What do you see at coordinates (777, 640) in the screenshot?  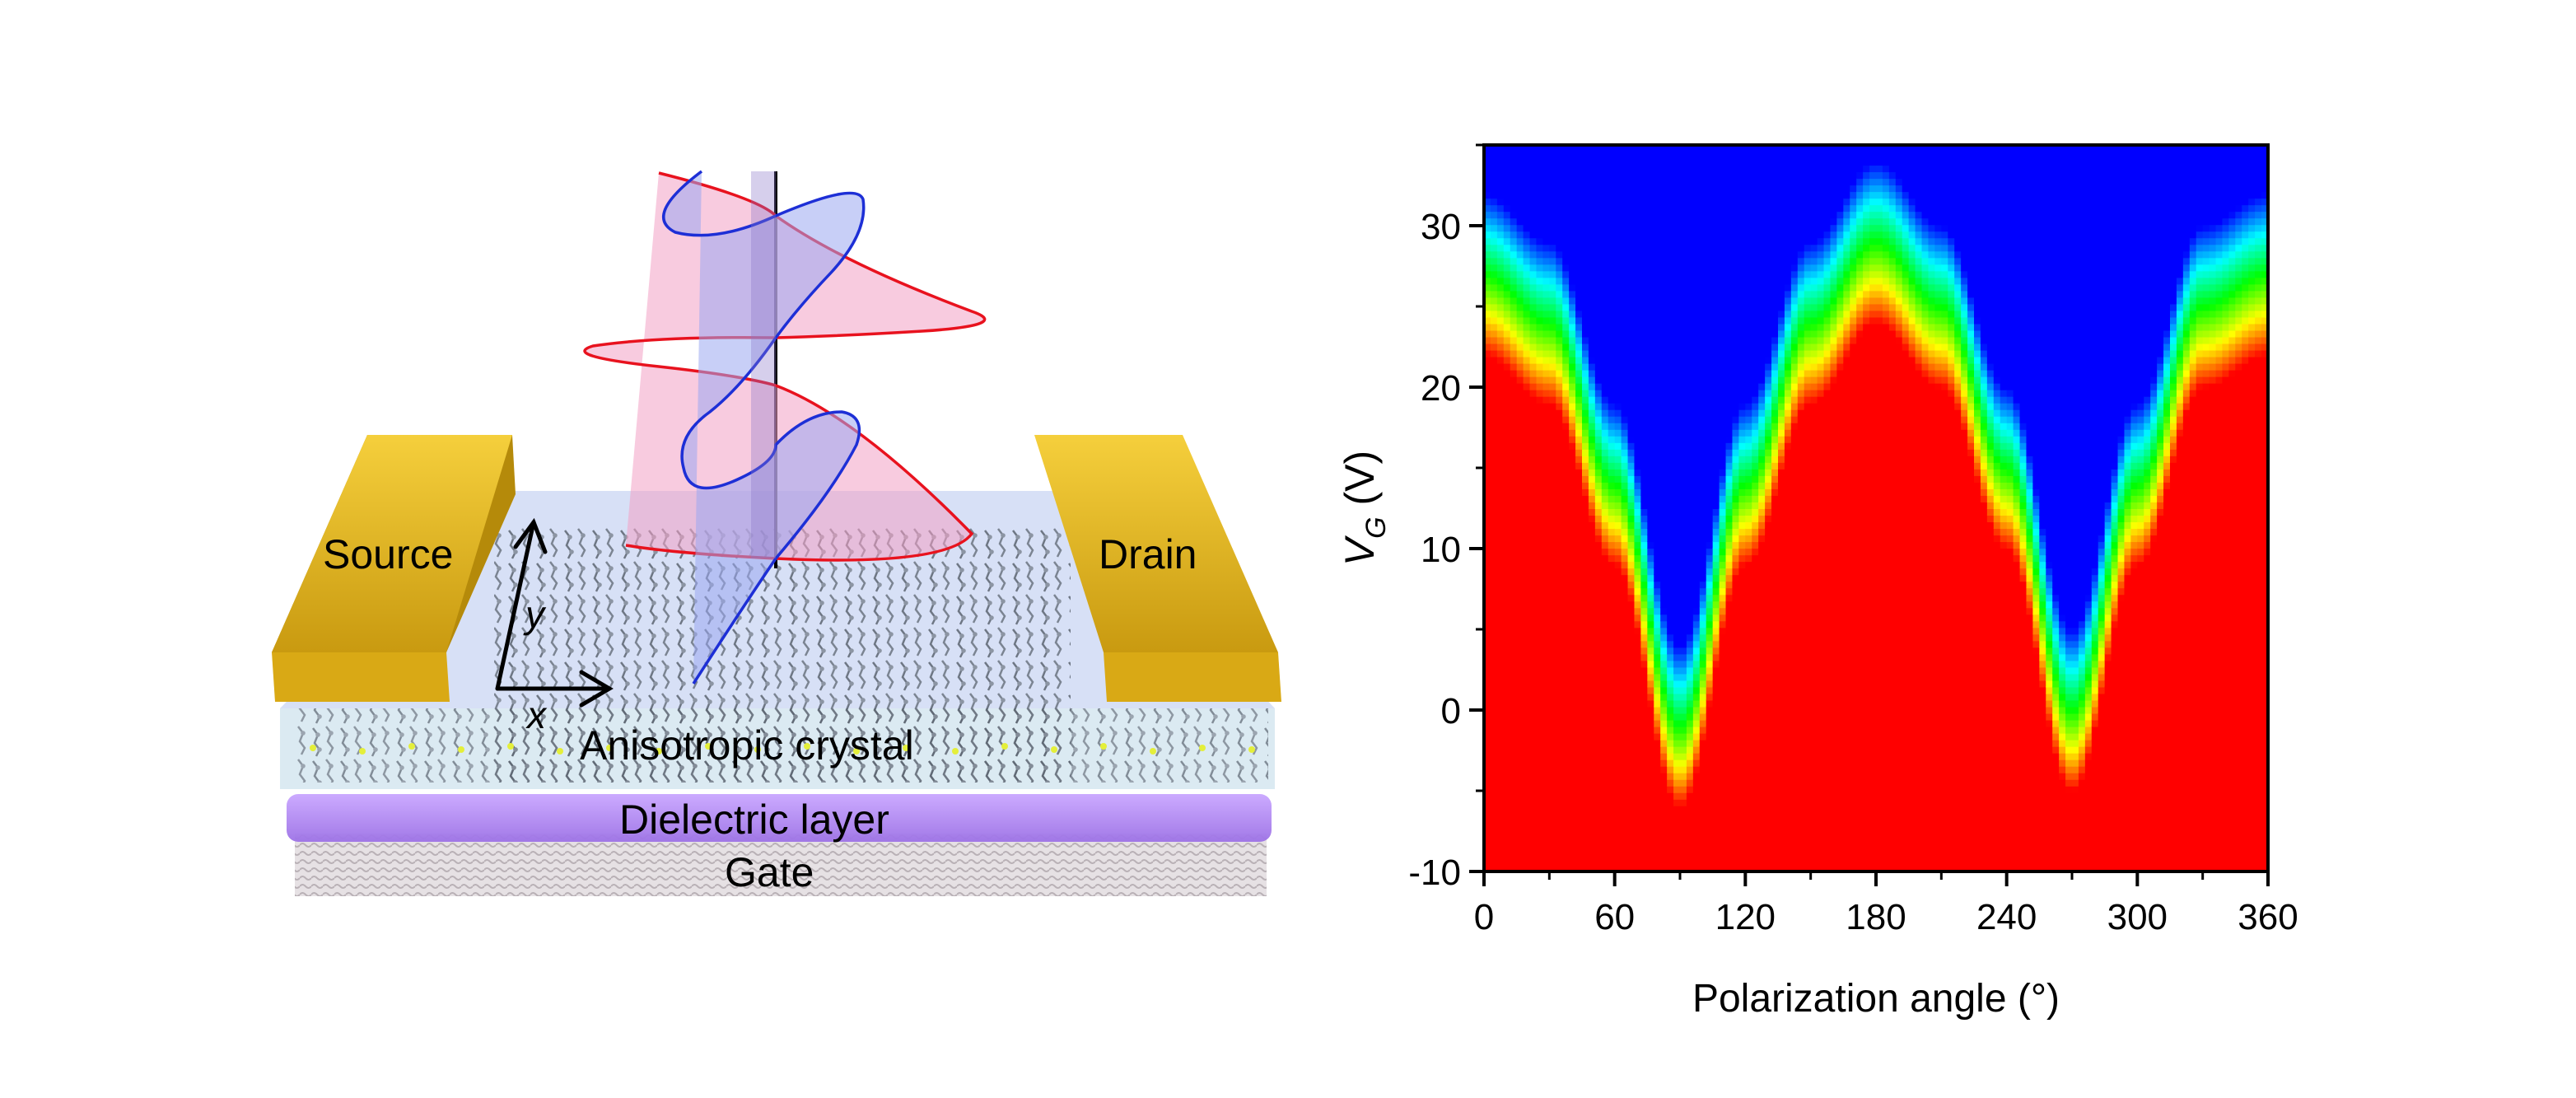 I see `crystal-slab` at bounding box center [777, 640].